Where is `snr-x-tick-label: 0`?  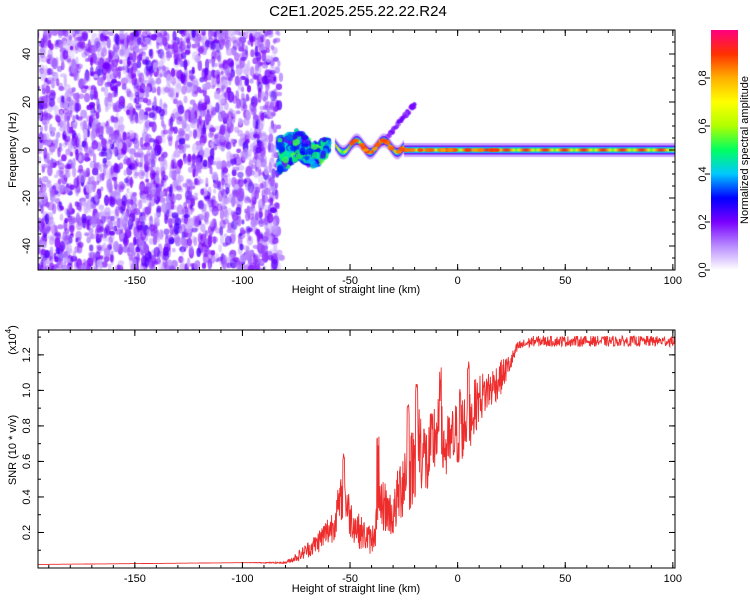
snr-x-tick-label: 0 is located at coordinates (458, 579).